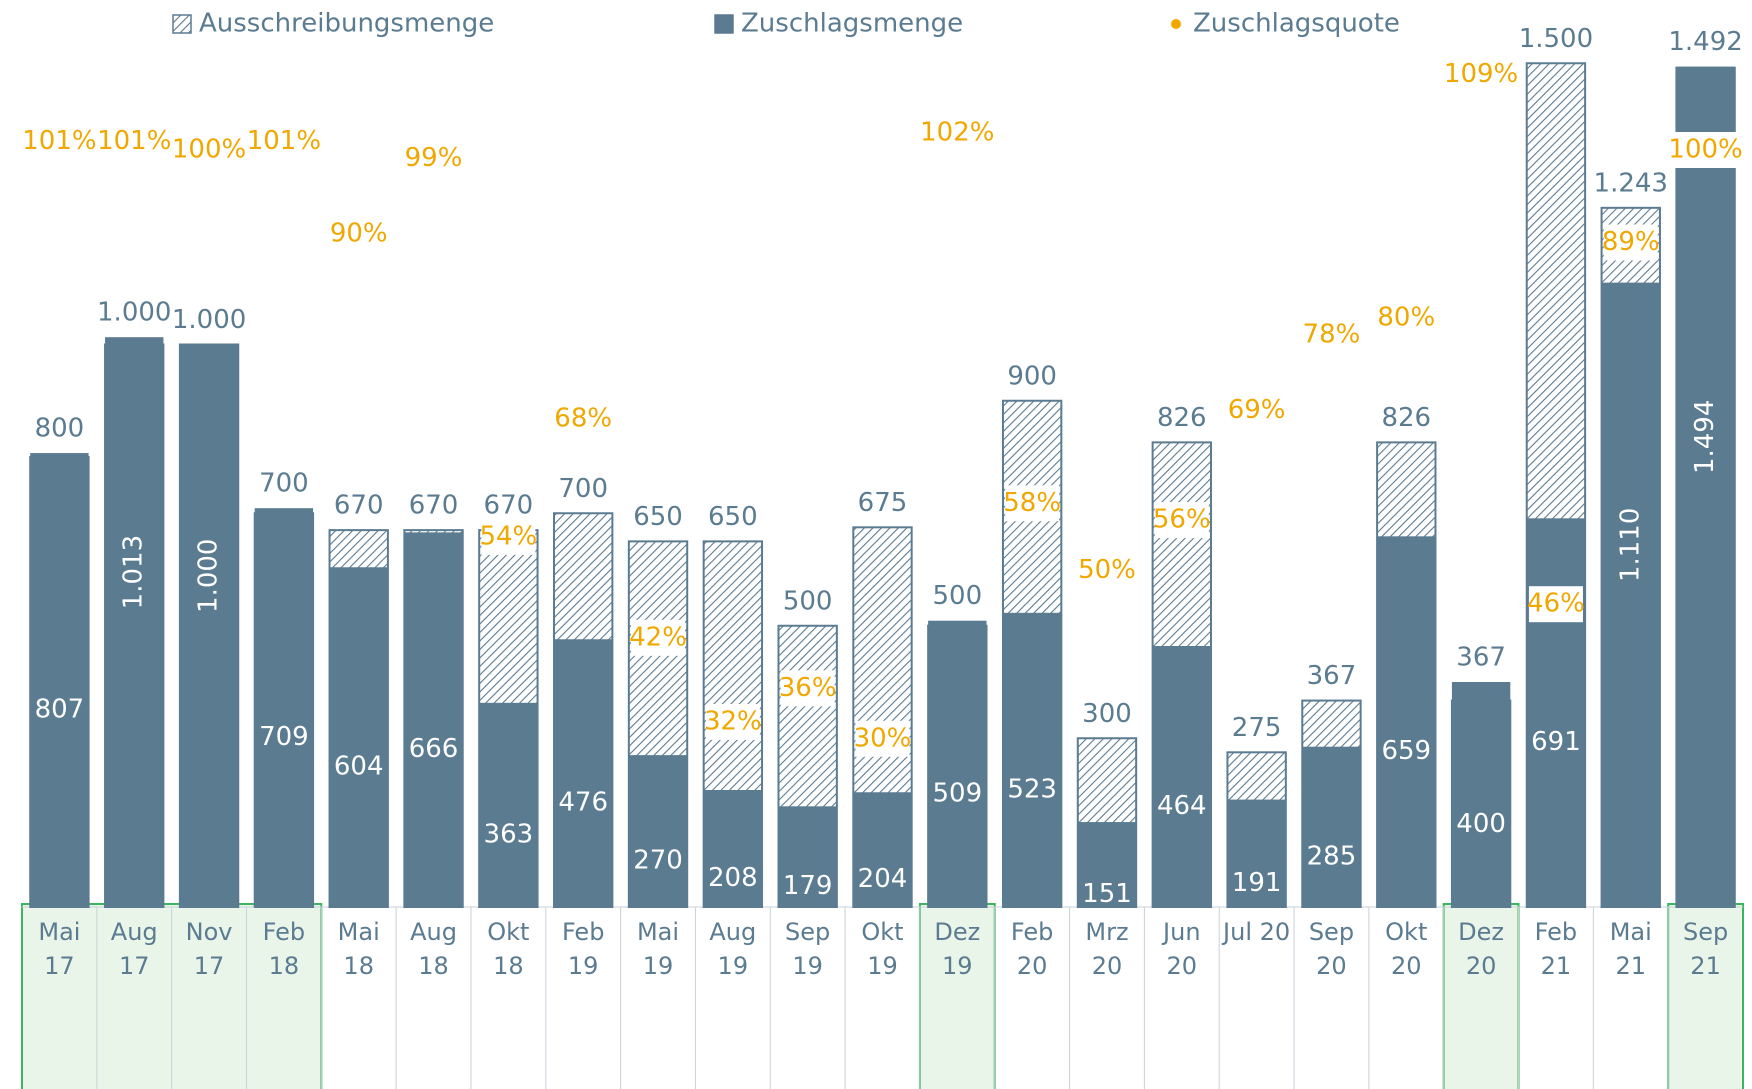 This screenshot has width=1752, height=1089. What do you see at coordinates (358, 949) in the screenshot?
I see `x-tick-label: Mai 18` at bounding box center [358, 949].